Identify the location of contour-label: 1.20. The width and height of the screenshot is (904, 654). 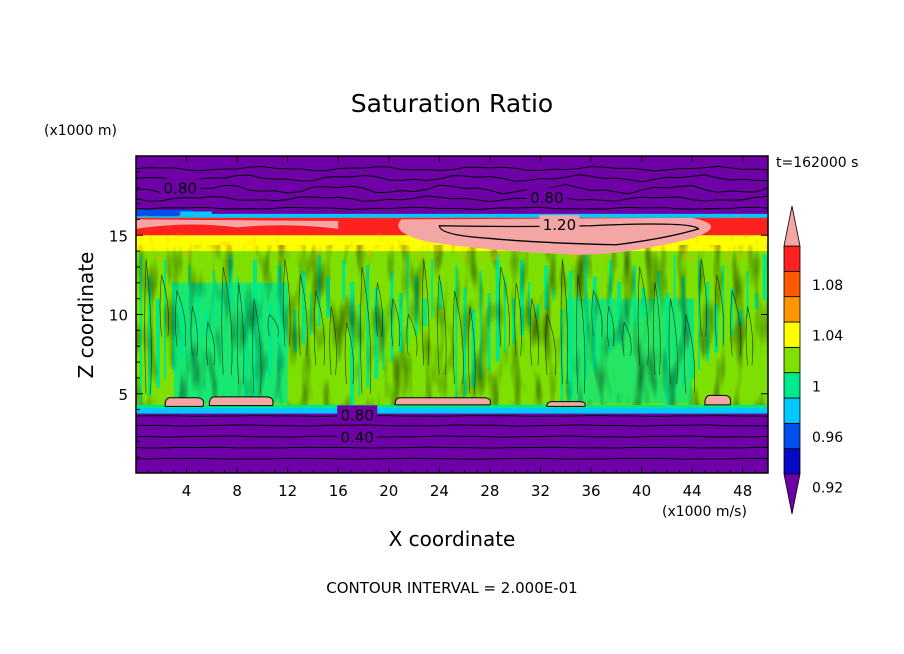
(559, 225).